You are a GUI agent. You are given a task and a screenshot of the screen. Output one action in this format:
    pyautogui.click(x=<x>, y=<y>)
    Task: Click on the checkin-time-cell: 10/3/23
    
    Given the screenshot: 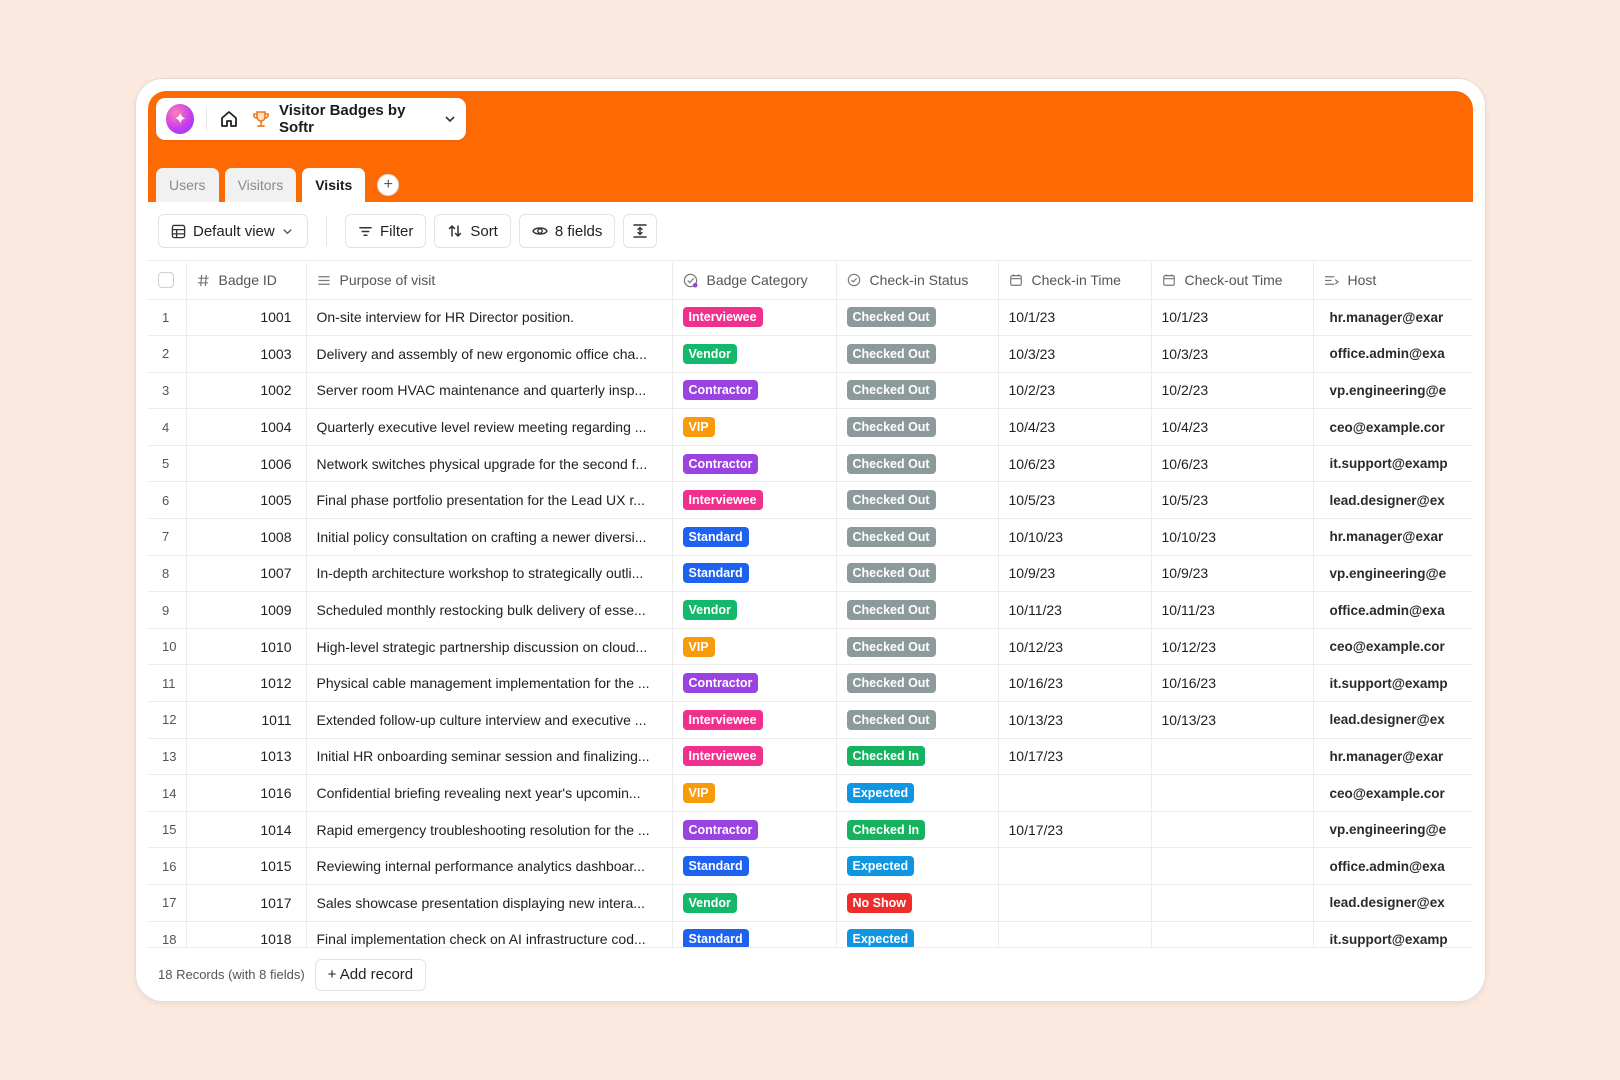 What is the action you would take?
    pyautogui.click(x=1075, y=354)
    